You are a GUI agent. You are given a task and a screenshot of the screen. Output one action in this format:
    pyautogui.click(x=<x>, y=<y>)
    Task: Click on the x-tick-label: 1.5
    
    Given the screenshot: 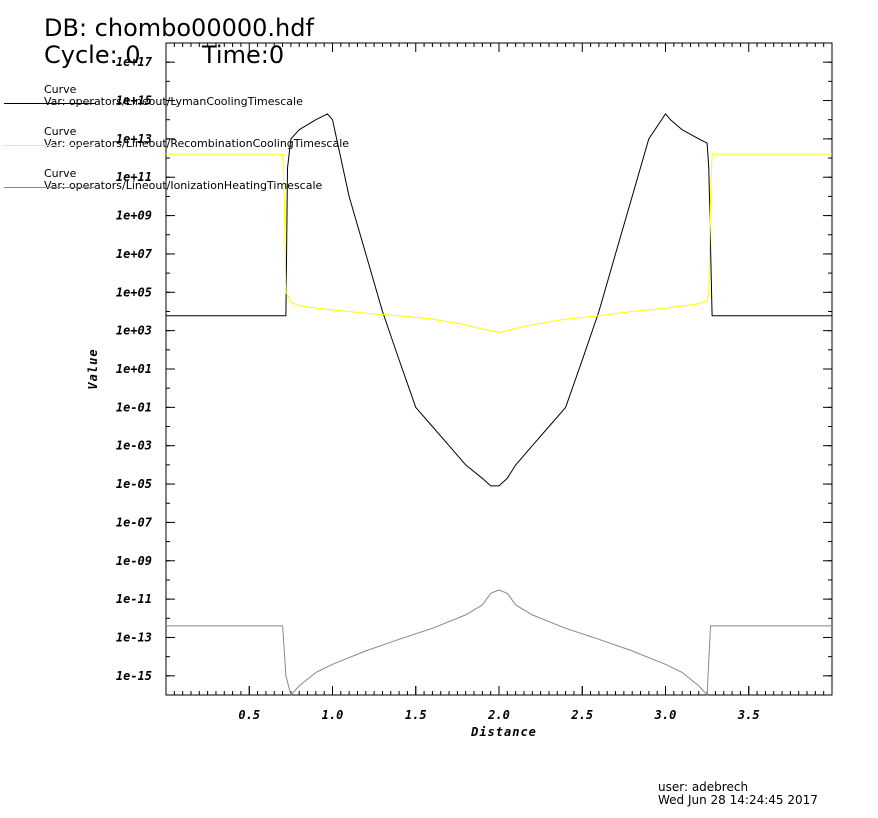 What is the action you would take?
    pyautogui.click(x=416, y=715)
    